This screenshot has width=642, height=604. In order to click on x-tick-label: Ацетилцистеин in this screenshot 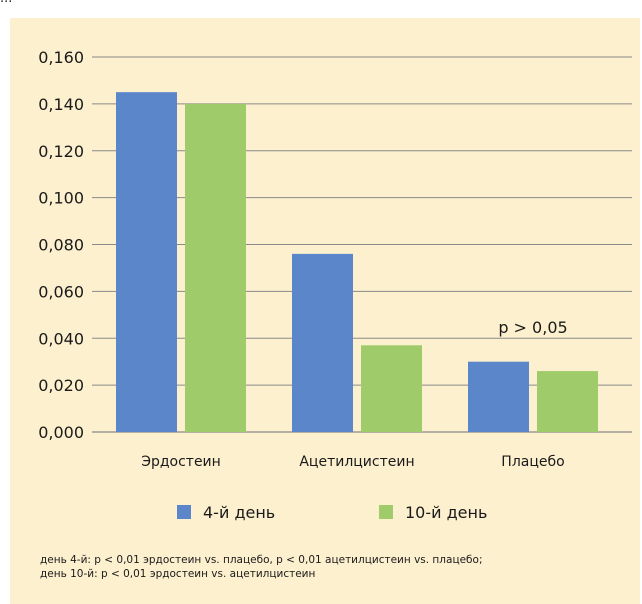, I will do `click(356, 462)`.